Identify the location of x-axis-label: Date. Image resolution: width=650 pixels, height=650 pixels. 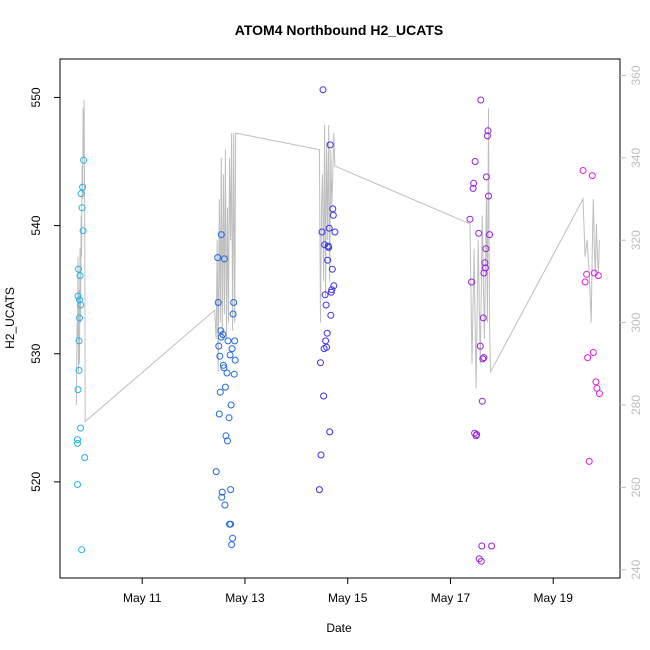
(339, 628).